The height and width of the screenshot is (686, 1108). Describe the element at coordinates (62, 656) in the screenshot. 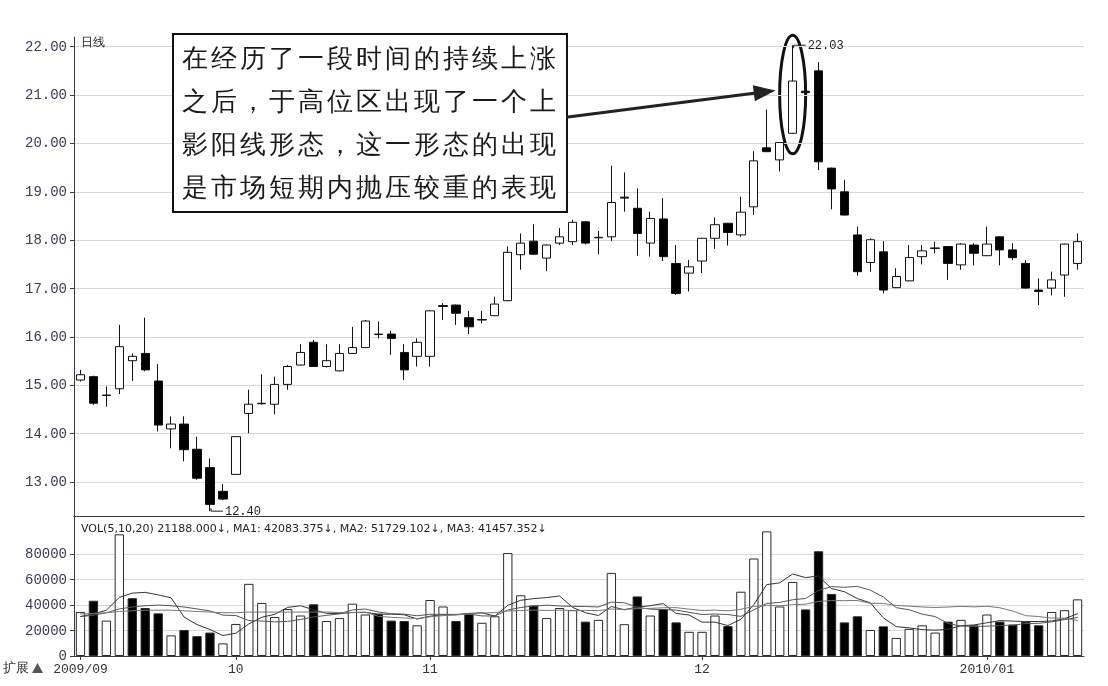

I see `y-tick-label: 0` at that location.